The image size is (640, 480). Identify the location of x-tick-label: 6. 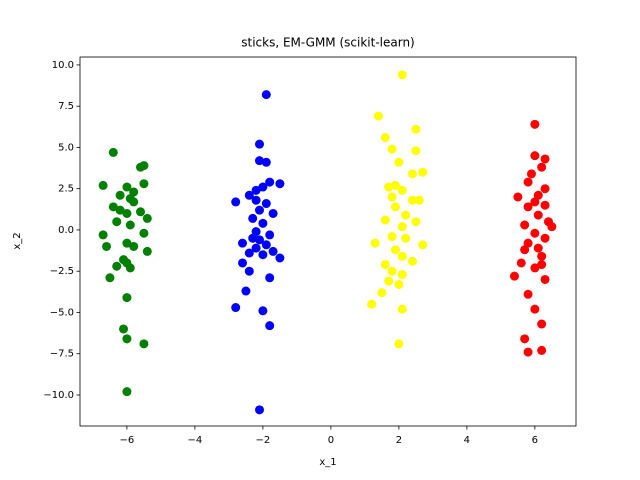
(535, 440).